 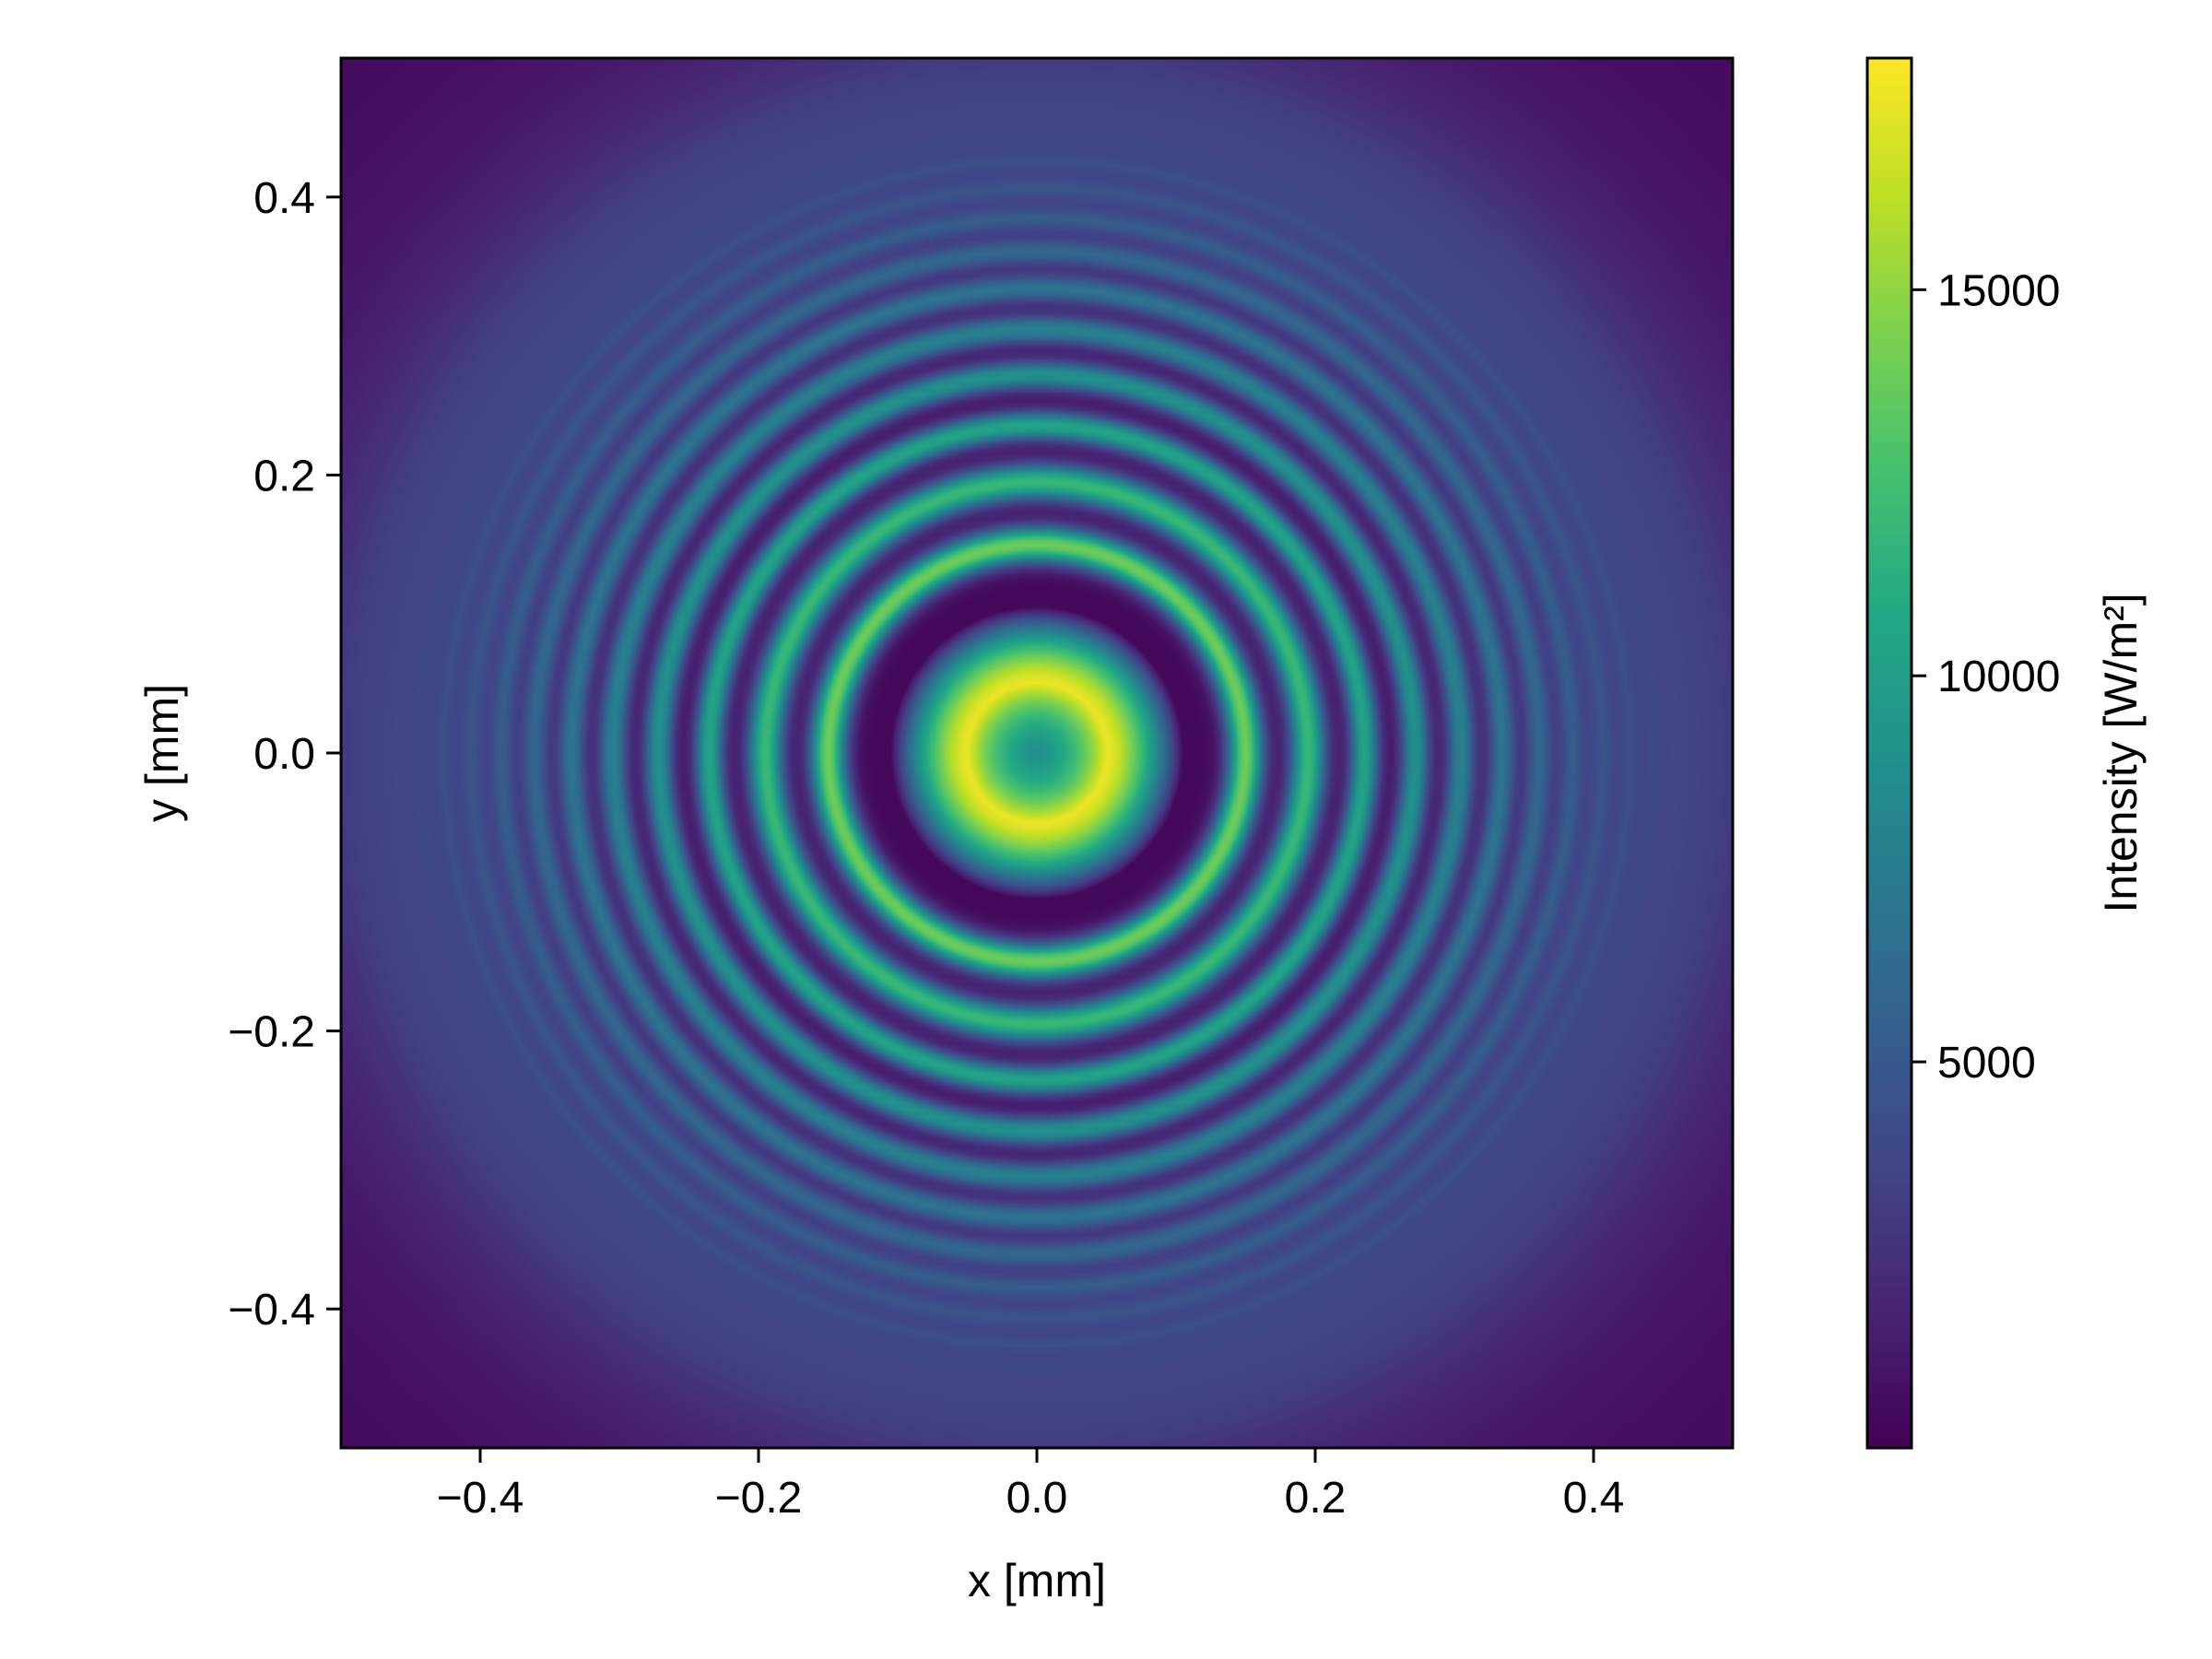 I want to click on colorbar-axis: 5000 10000 15000, so click(x=1986, y=677).